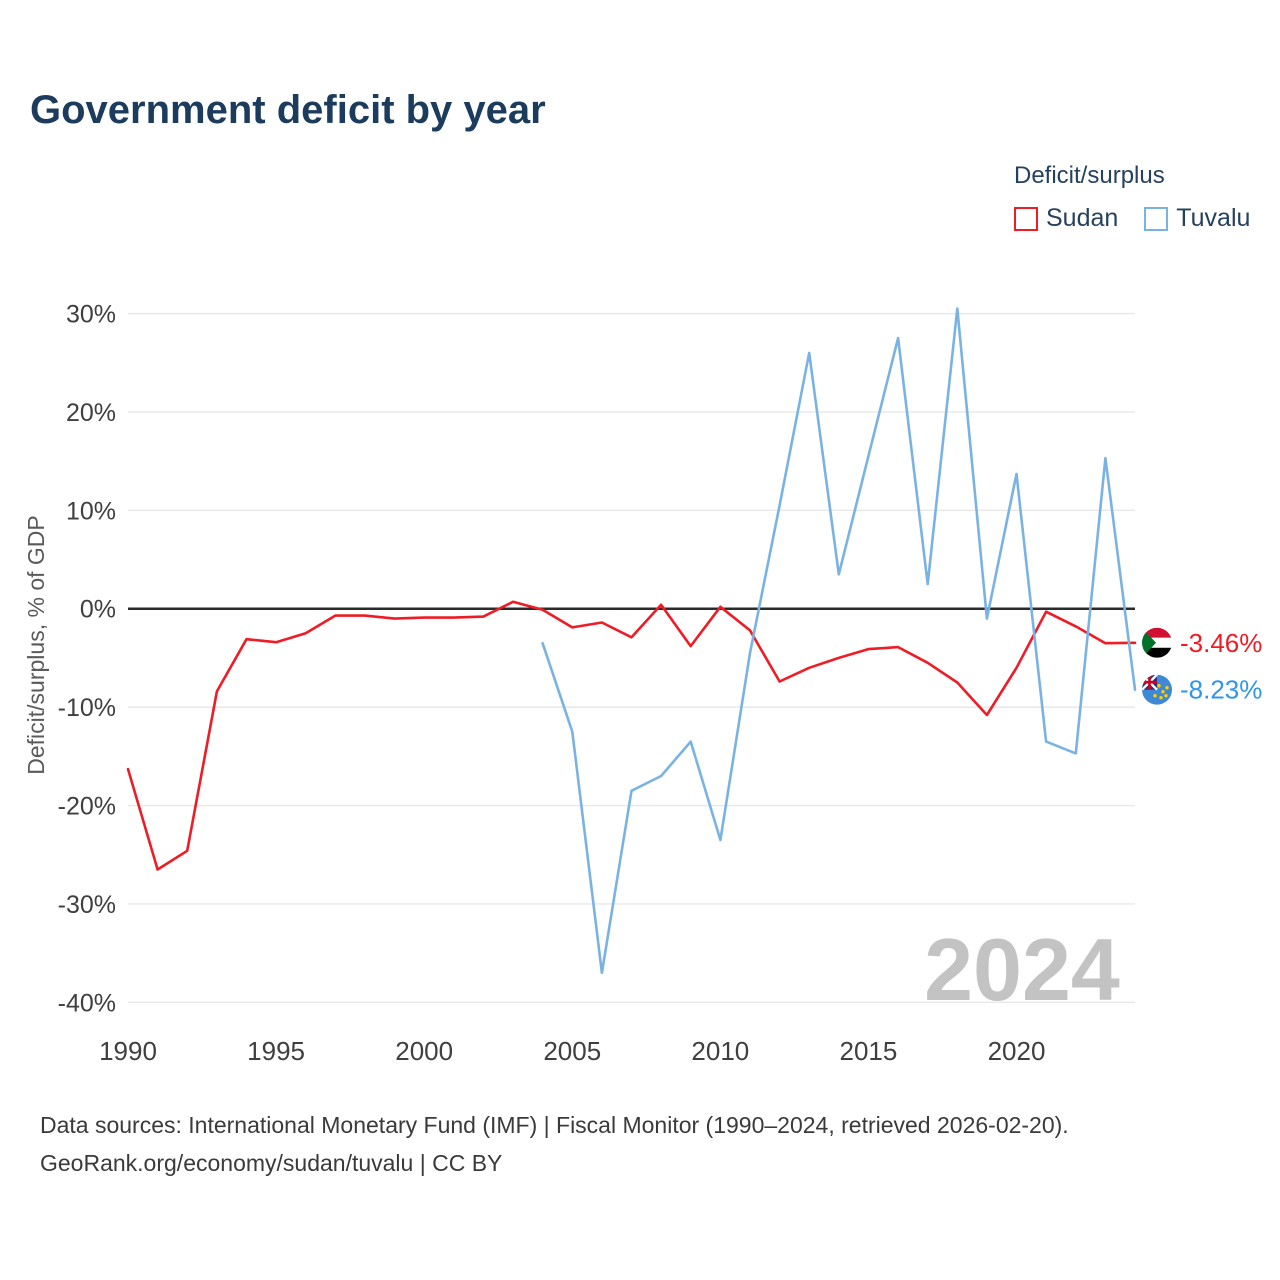 The height and width of the screenshot is (1280, 1280). Describe the element at coordinates (1157, 689) in the screenshot. I see `tuvalu-flag-icon` at that location.